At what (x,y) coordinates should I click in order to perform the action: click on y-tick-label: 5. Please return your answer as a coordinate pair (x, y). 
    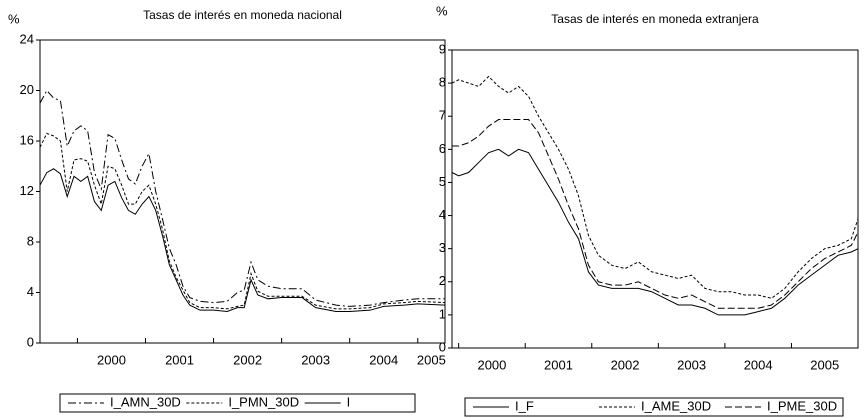
    Looking at the image, I should click on (442, 181).